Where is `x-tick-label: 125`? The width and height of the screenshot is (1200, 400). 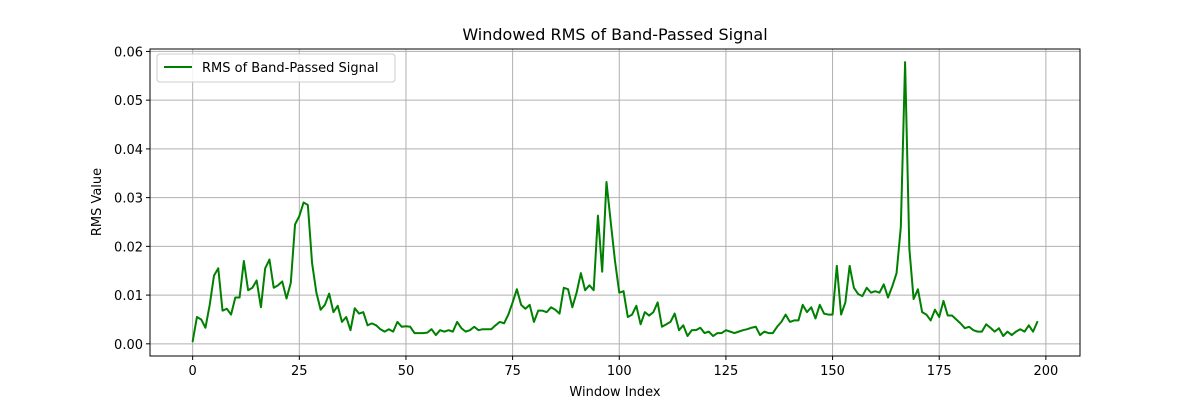
x-tick-label: 125 is located at coordinates (726, 371).